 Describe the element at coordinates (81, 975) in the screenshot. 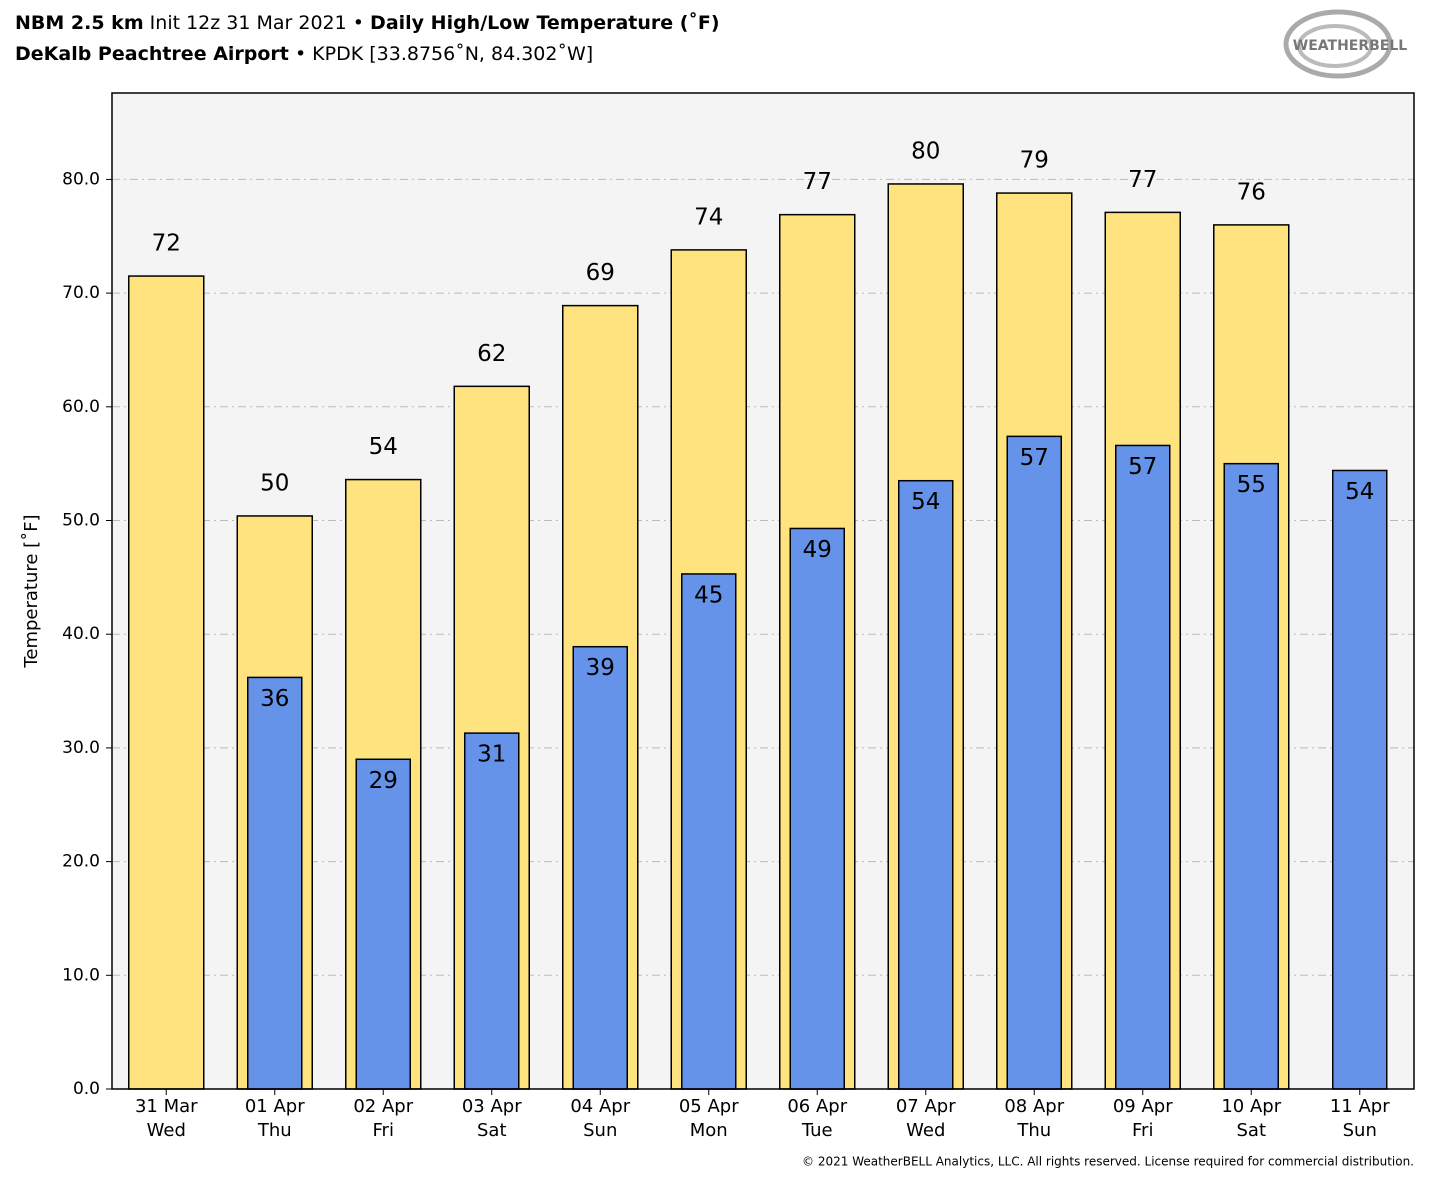

I see `y-tick-label: 10.0` at that location.